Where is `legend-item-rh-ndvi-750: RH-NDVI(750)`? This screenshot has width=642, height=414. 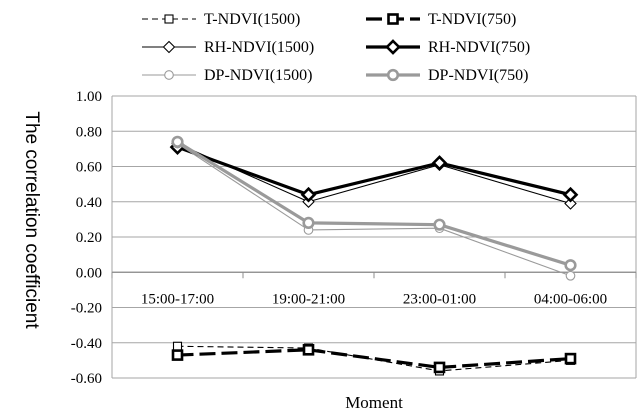
legend-item-rh-ndvi-750: RH-NDVI(750) is located at coordinates (448, 47).